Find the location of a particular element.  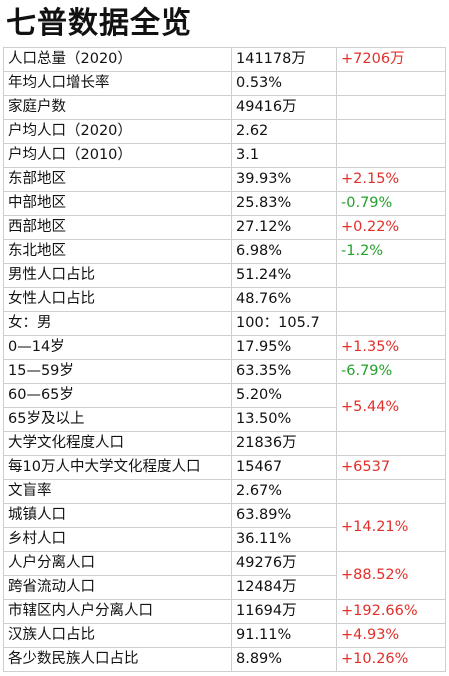

row-value: 63.89% is located at coordinates (284, 515).